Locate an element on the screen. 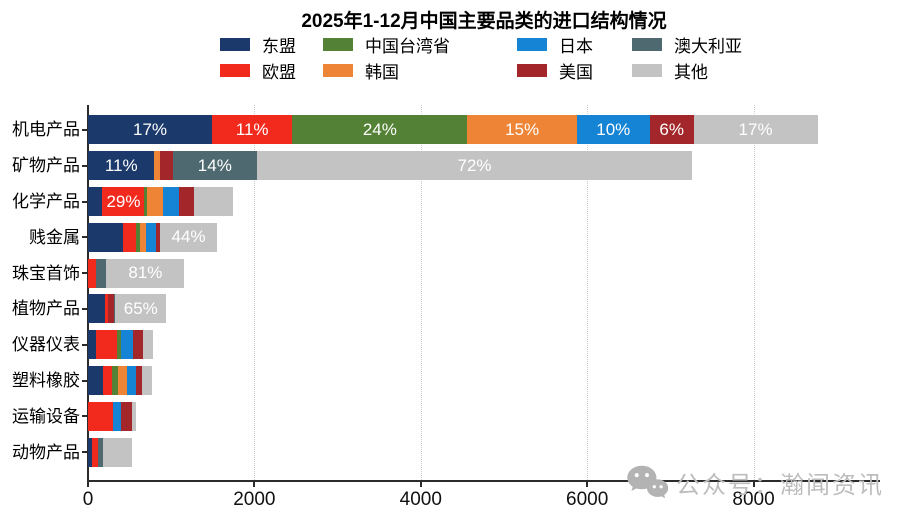 This screenshot has height=524, width=900. category-label: 贱金属 is located at coordinates (54, 237).